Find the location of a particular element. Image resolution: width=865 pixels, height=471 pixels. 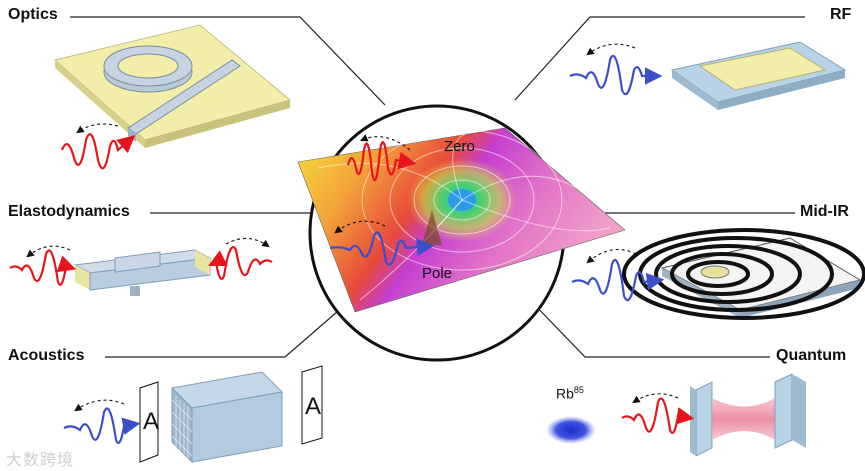

rb-atom is located at coordinates (571, 430).